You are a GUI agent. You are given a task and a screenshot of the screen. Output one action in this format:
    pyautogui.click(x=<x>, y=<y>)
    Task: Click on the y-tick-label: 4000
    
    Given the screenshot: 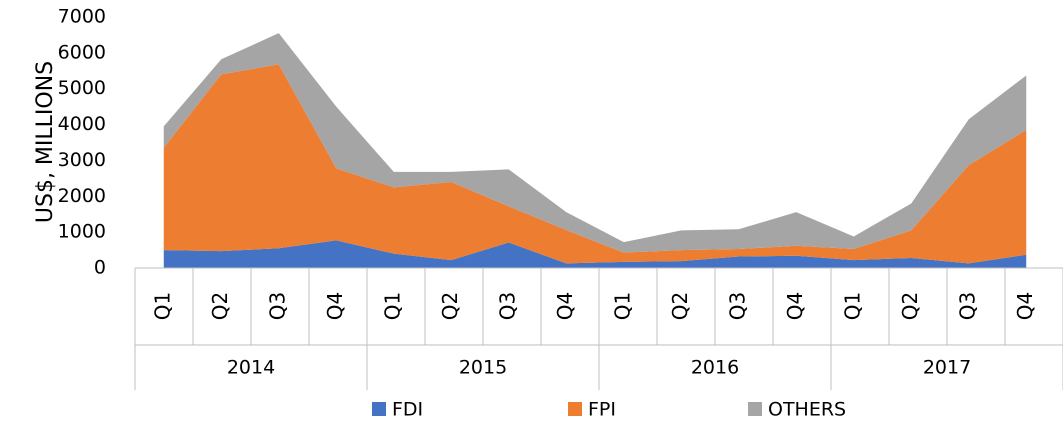 What is the action you would take?
    pyautogui.click(x=82, y=124)
    